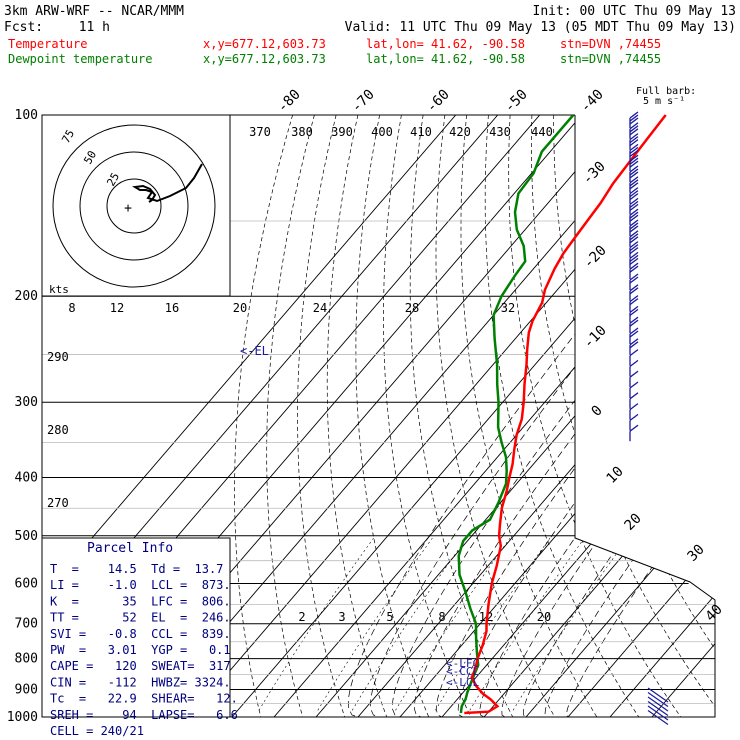 This screenshot has height=740, width=740. I want to click on wind-barb-legend-line1: Full barb:, so click(666, 91).